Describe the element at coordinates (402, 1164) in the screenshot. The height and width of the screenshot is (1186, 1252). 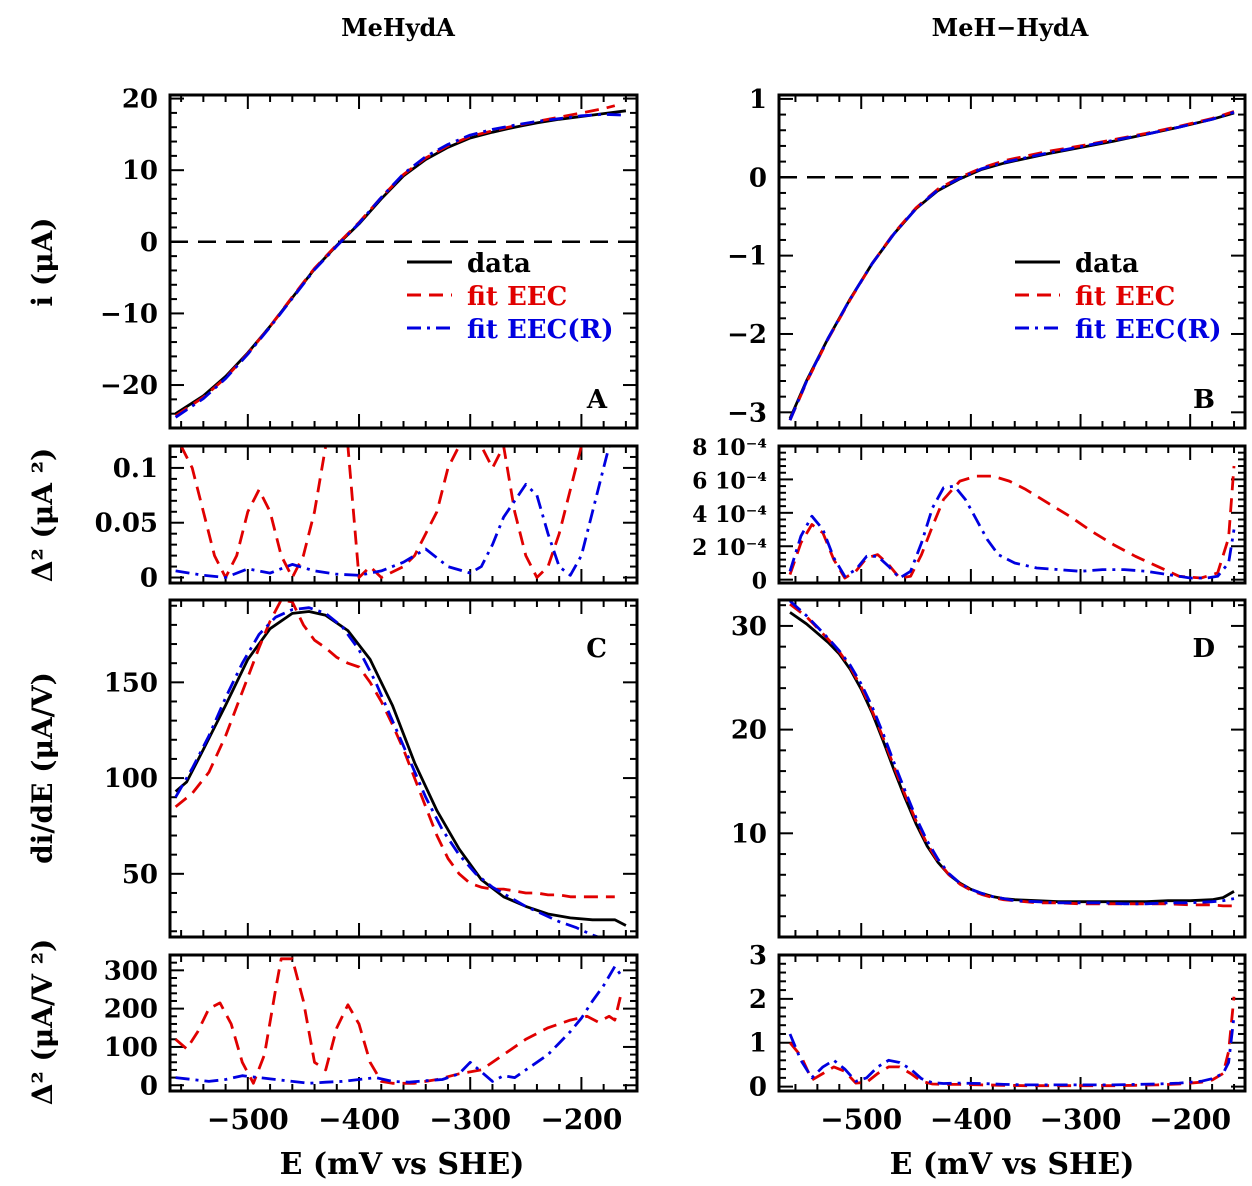
I see `x-axis-label-left: E (mV vs SHE)` at that location.